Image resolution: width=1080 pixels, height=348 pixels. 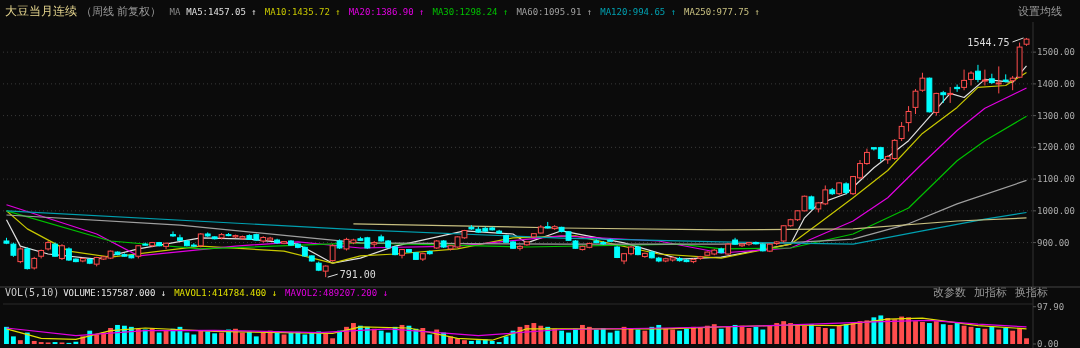 What do you see at coordinates (949, 292) in the screenshot?
I see `annotation: 改参数` at bounding box center [949, 292].